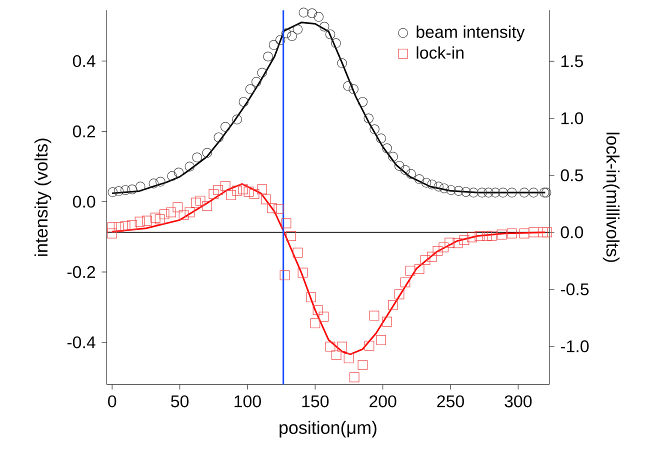 The width and height of the screenshot is (647, 456). Describe the element at coordinates (328, 429) in the screenshot. I see `x-axis-title: position(μm)` at that location.